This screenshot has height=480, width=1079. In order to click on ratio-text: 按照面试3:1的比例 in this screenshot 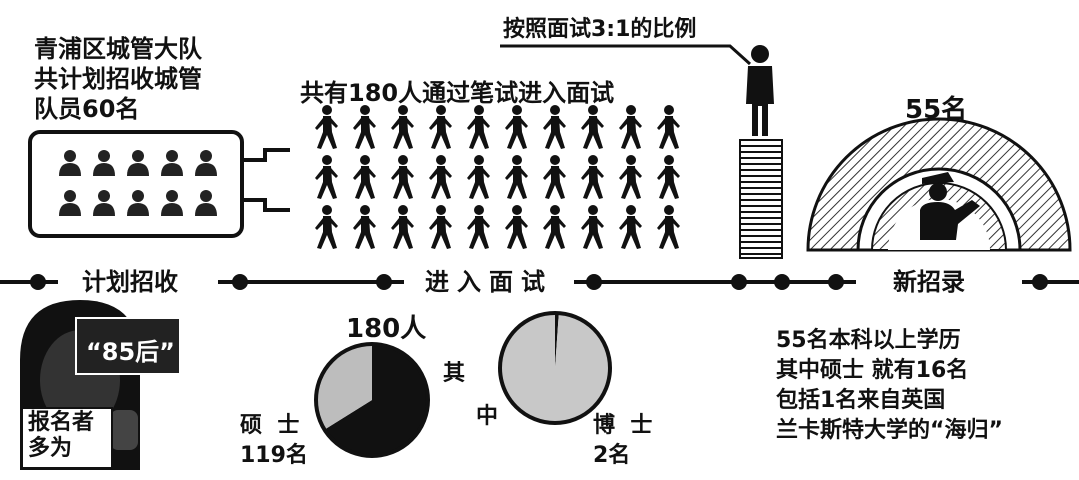, I will do `click(600, 29)`.